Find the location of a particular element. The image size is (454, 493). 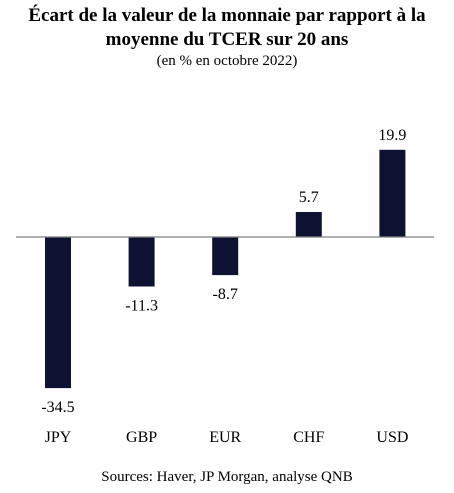

value-label-eur: -8.7 is located at coordinates (225, 294).